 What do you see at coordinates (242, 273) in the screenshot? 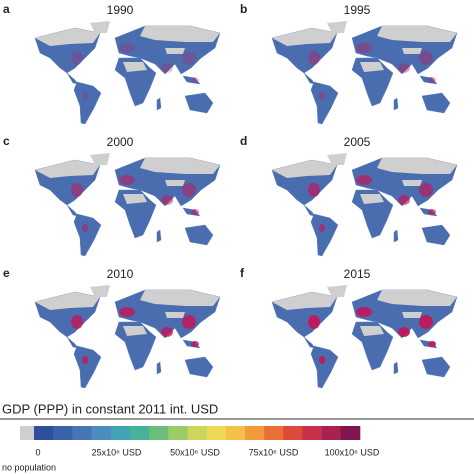
I see `panel-letter: f` at bounding box center [242, 273].